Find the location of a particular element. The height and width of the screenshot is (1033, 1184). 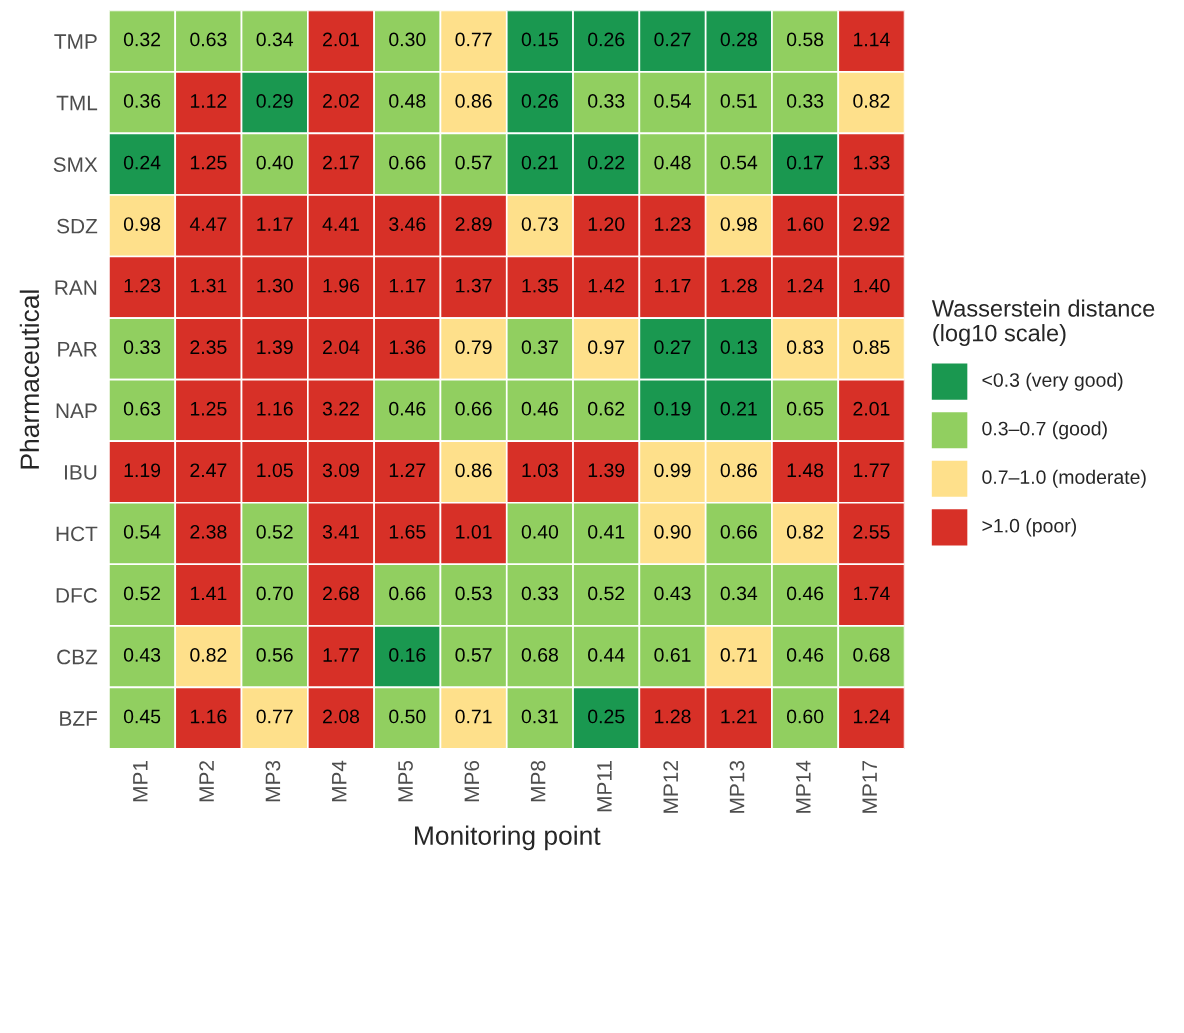

legend-title: Wasserstein distance (log10 scale) is located at coordinates (1043, 323).